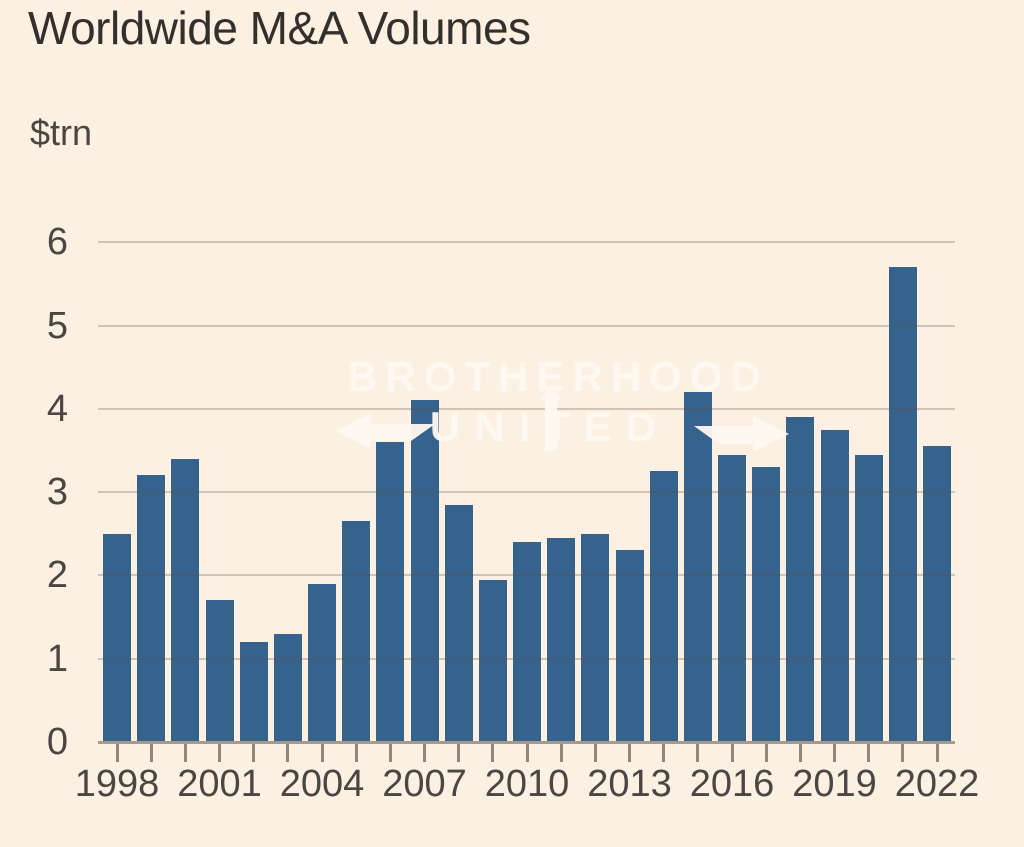 Image resolution: width=1024 pixels, height=847 pixels. What do you see at coordinates (57, 658) in the screenshot?
I see `y-axis-label-1: 1` at bounding box center [57, 658].